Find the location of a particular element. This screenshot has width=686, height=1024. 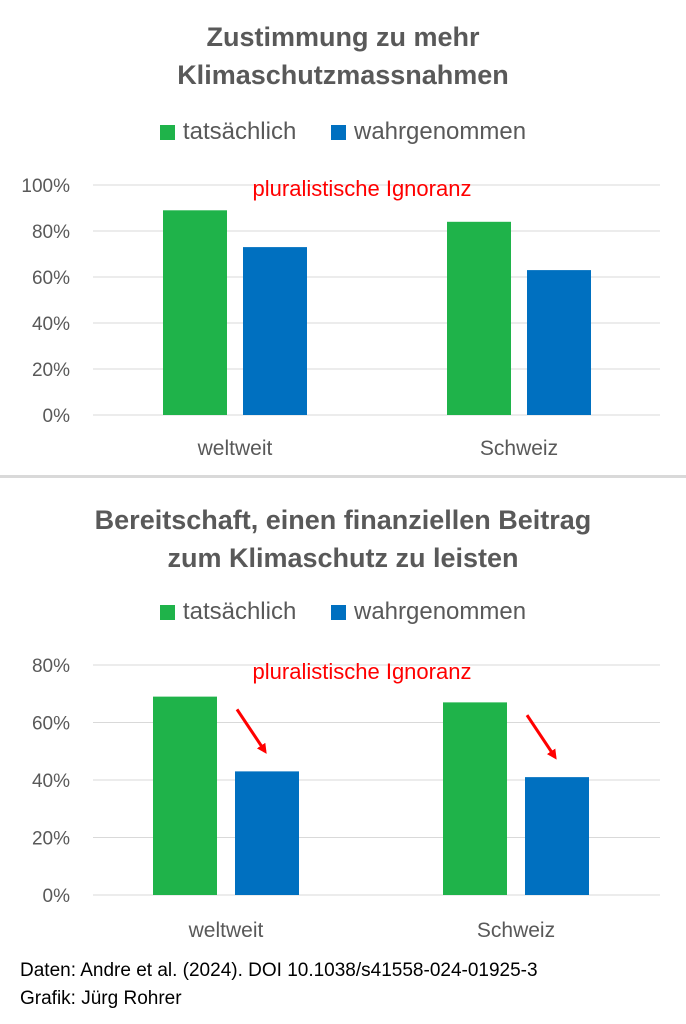

graphic-credit: Grafik: Jürg Rohrer is located at coordinates (101, 998).